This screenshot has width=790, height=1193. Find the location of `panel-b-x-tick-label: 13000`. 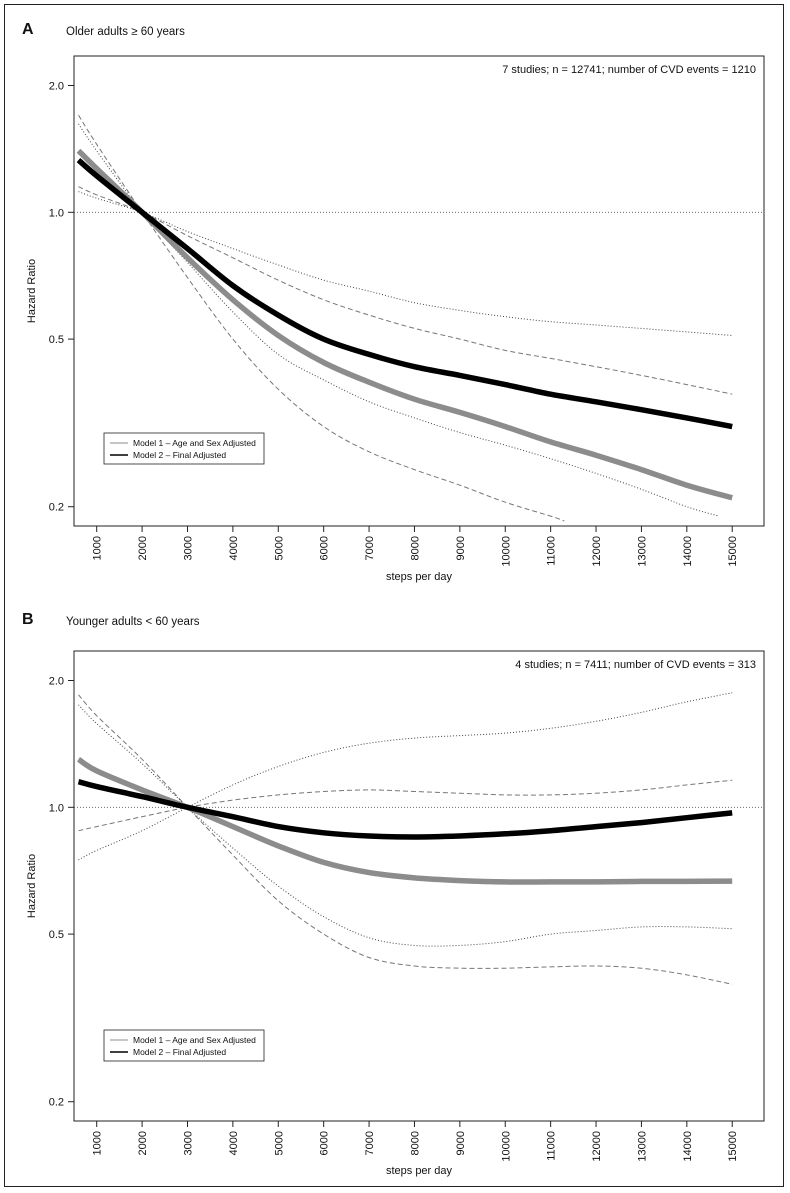

panel-b-x-tick-label: 13000 is located at coordinates (642, 1146).